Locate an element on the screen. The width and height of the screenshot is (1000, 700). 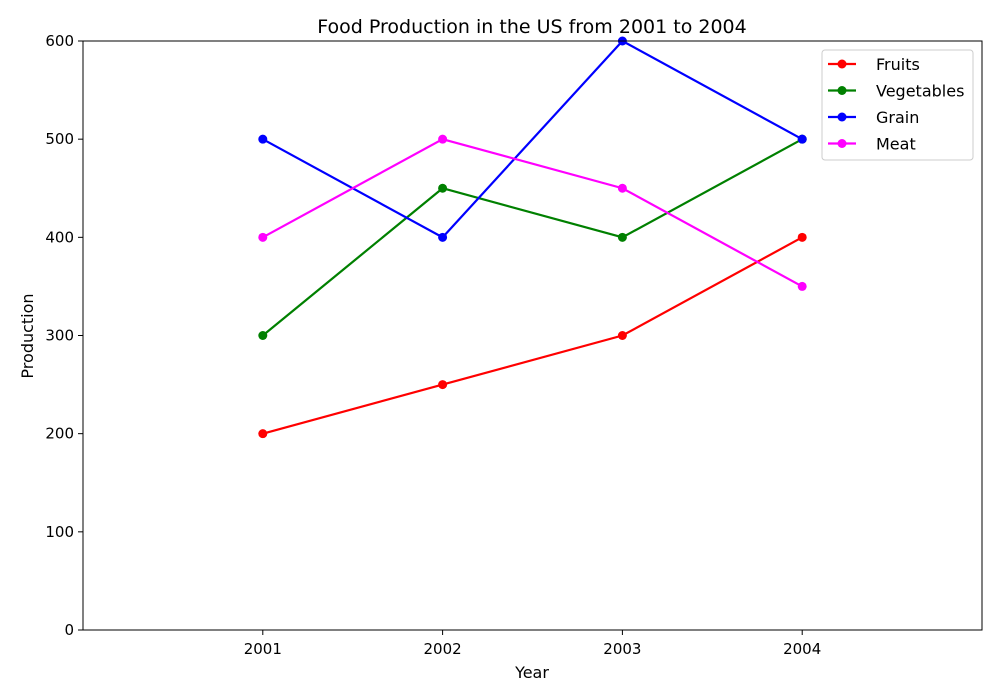
legend-swatch-marker-grain is located at coordinates (842, 117).